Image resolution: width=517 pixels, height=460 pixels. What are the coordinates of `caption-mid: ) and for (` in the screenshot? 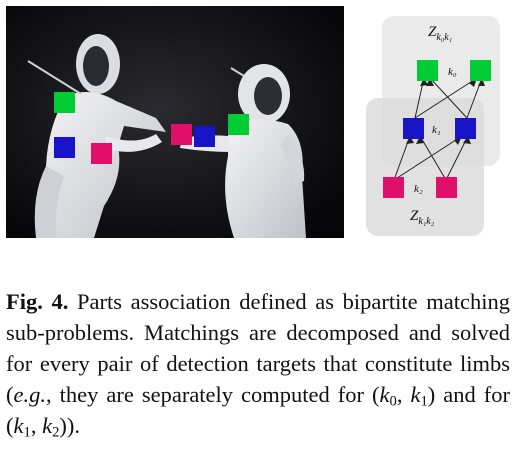 It's located at (258, 410).